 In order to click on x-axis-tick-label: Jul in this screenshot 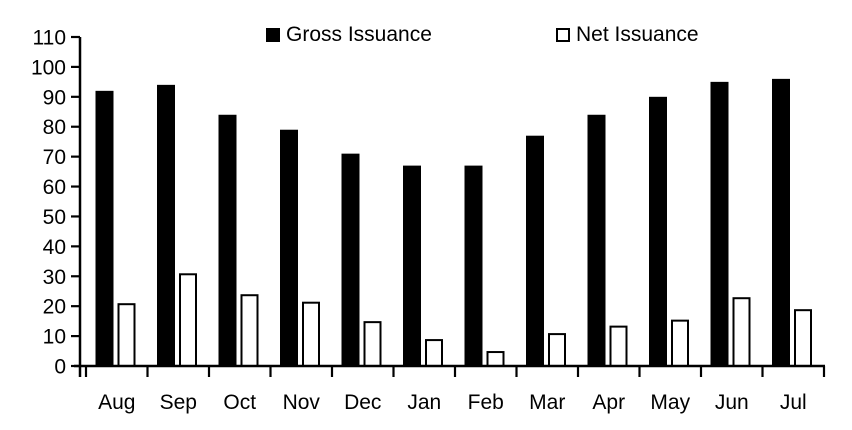, I will do `click(793, 402)`.